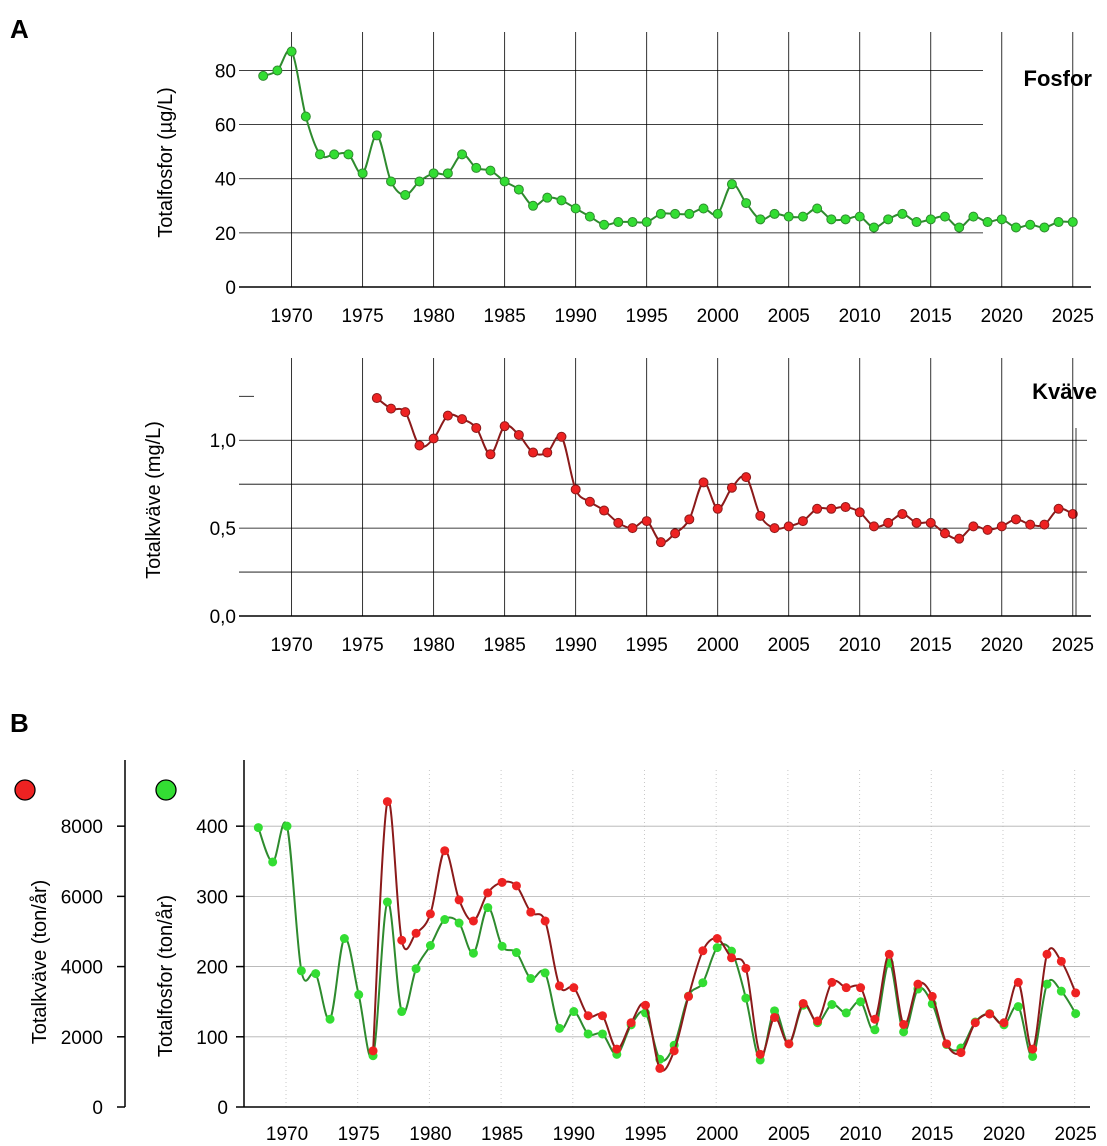 The width and height of the screenshot is (1107, 1146). What do you see at coordinates (82, 1038) in the screenshot?
I see `left-axis-tick-label: 2000` at bounding box center [82, 1038].